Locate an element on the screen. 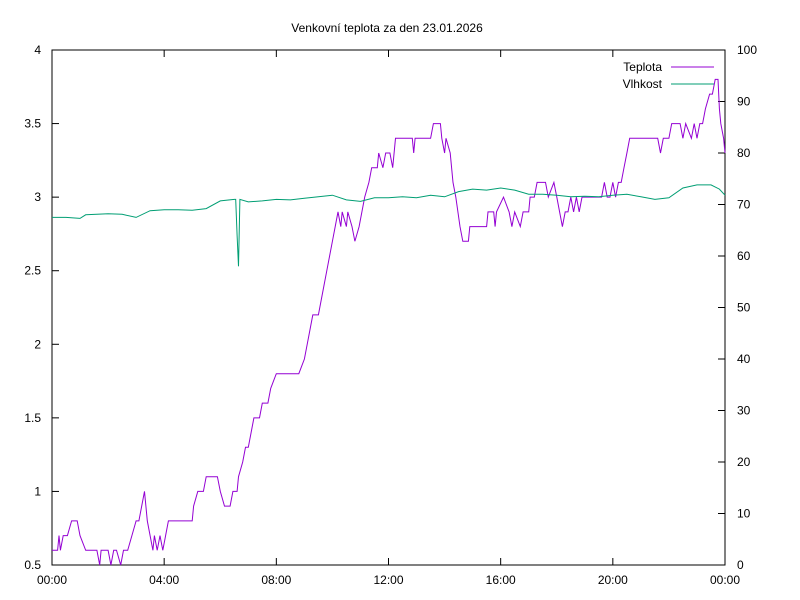  y-right-tick-label: 0 is located at coordinates (740, 565).